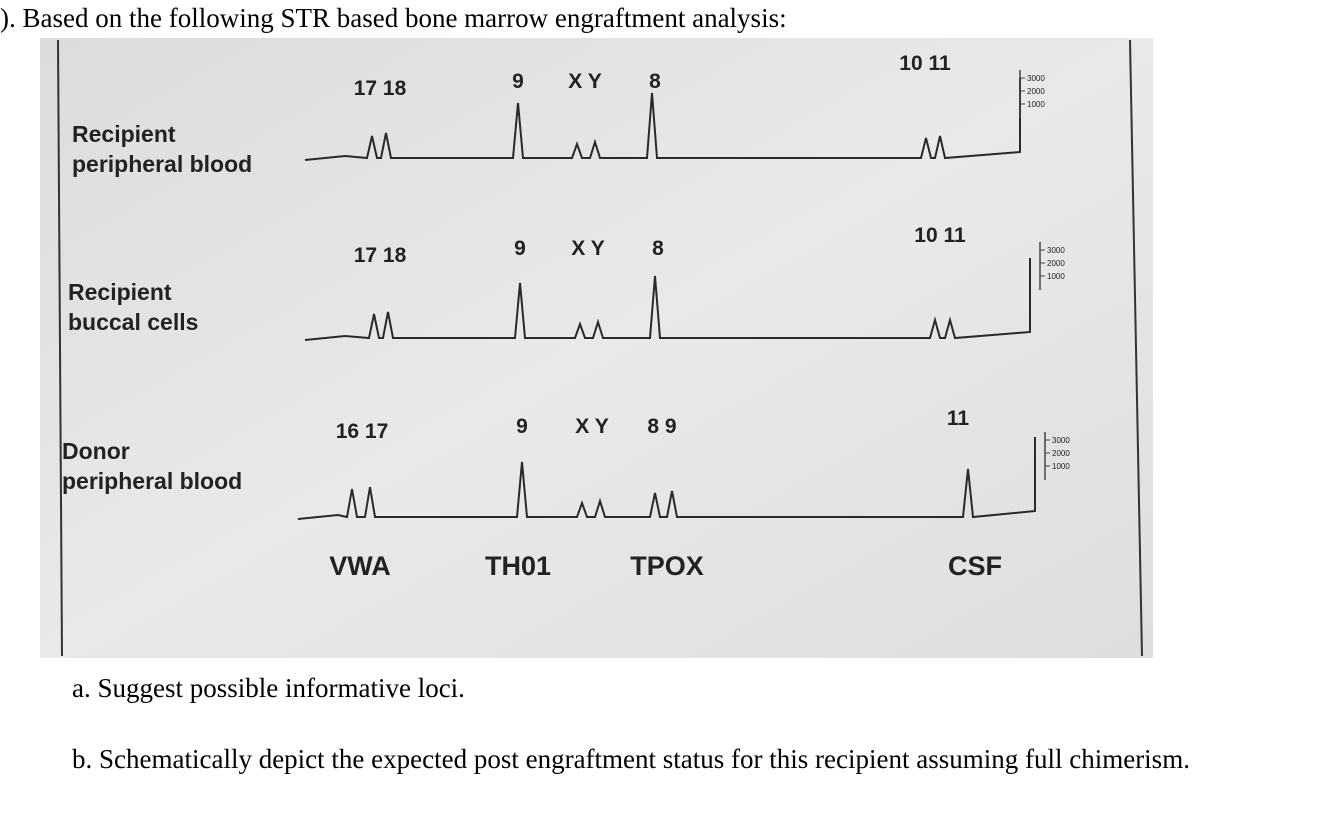  What do you see at coordinates (667, 566) in the screenshot?
I see `locus-label: TPOX` at bounding box center [667, 566].